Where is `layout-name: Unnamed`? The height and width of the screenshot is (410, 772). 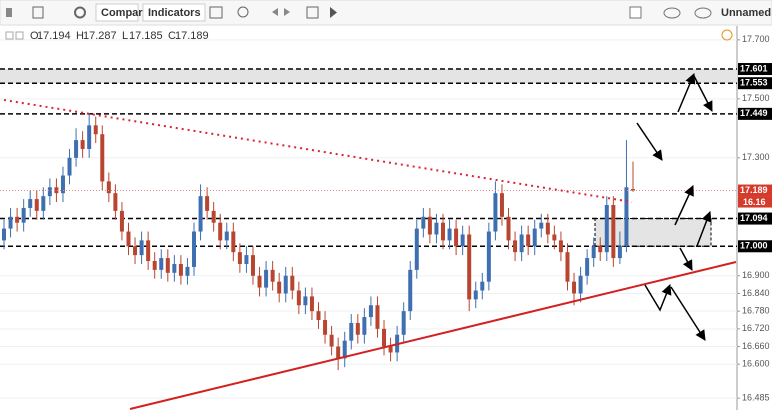 layout-name: Unnamed is located at coordinates (746, 13).